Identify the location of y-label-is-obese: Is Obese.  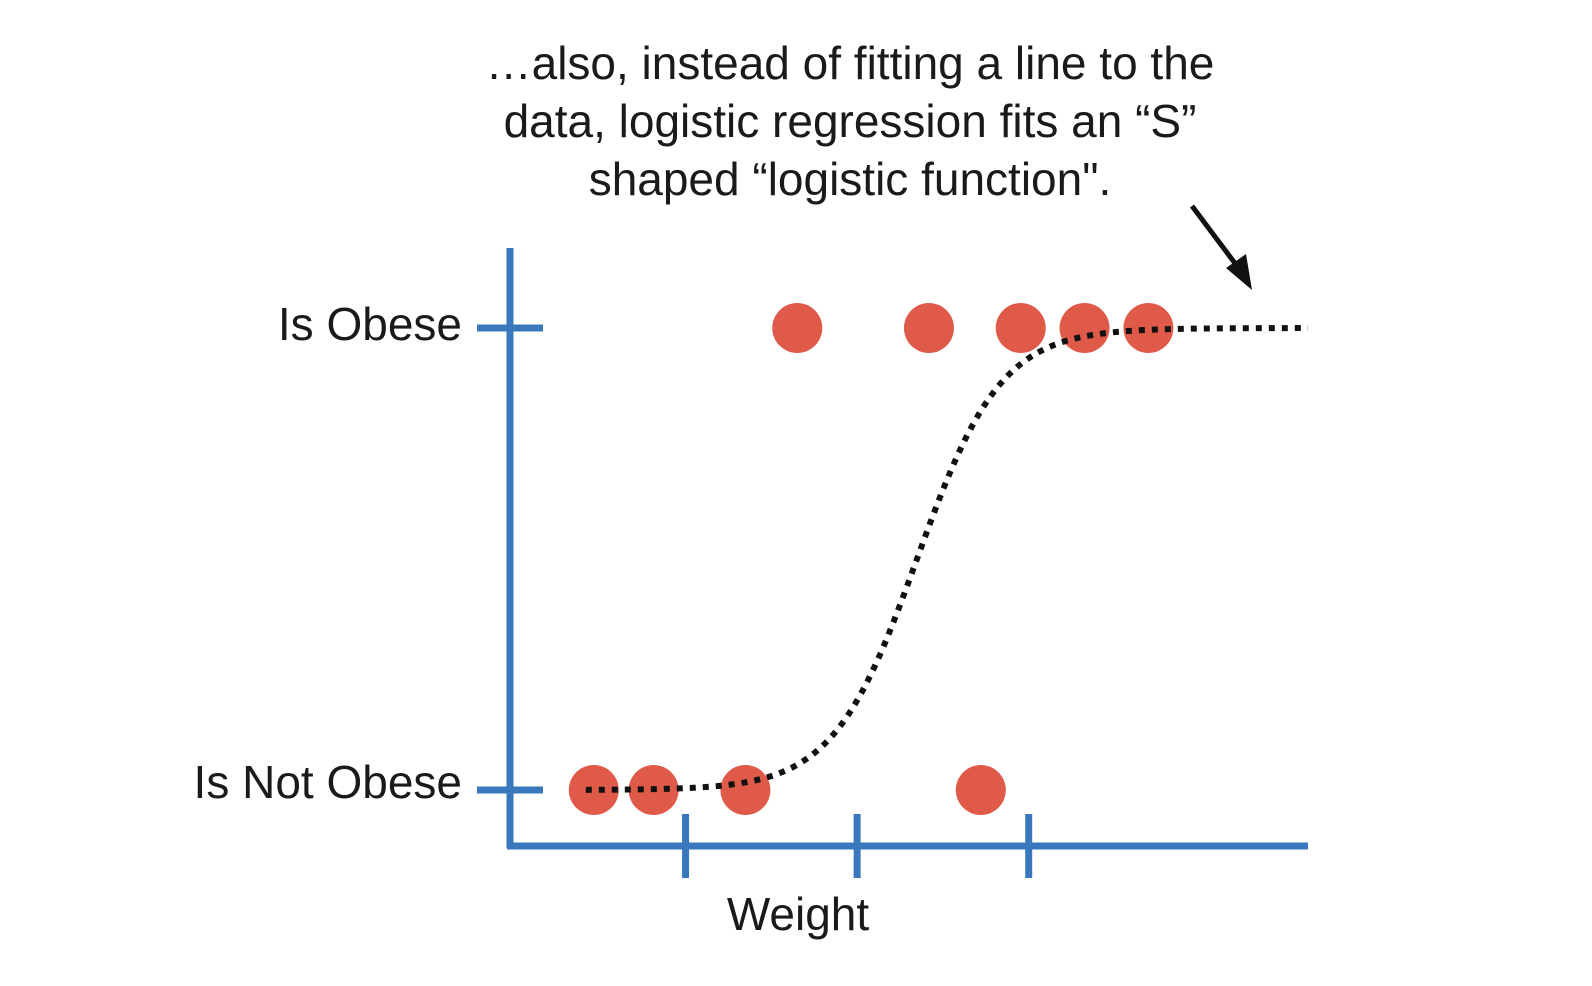
(369, 324).